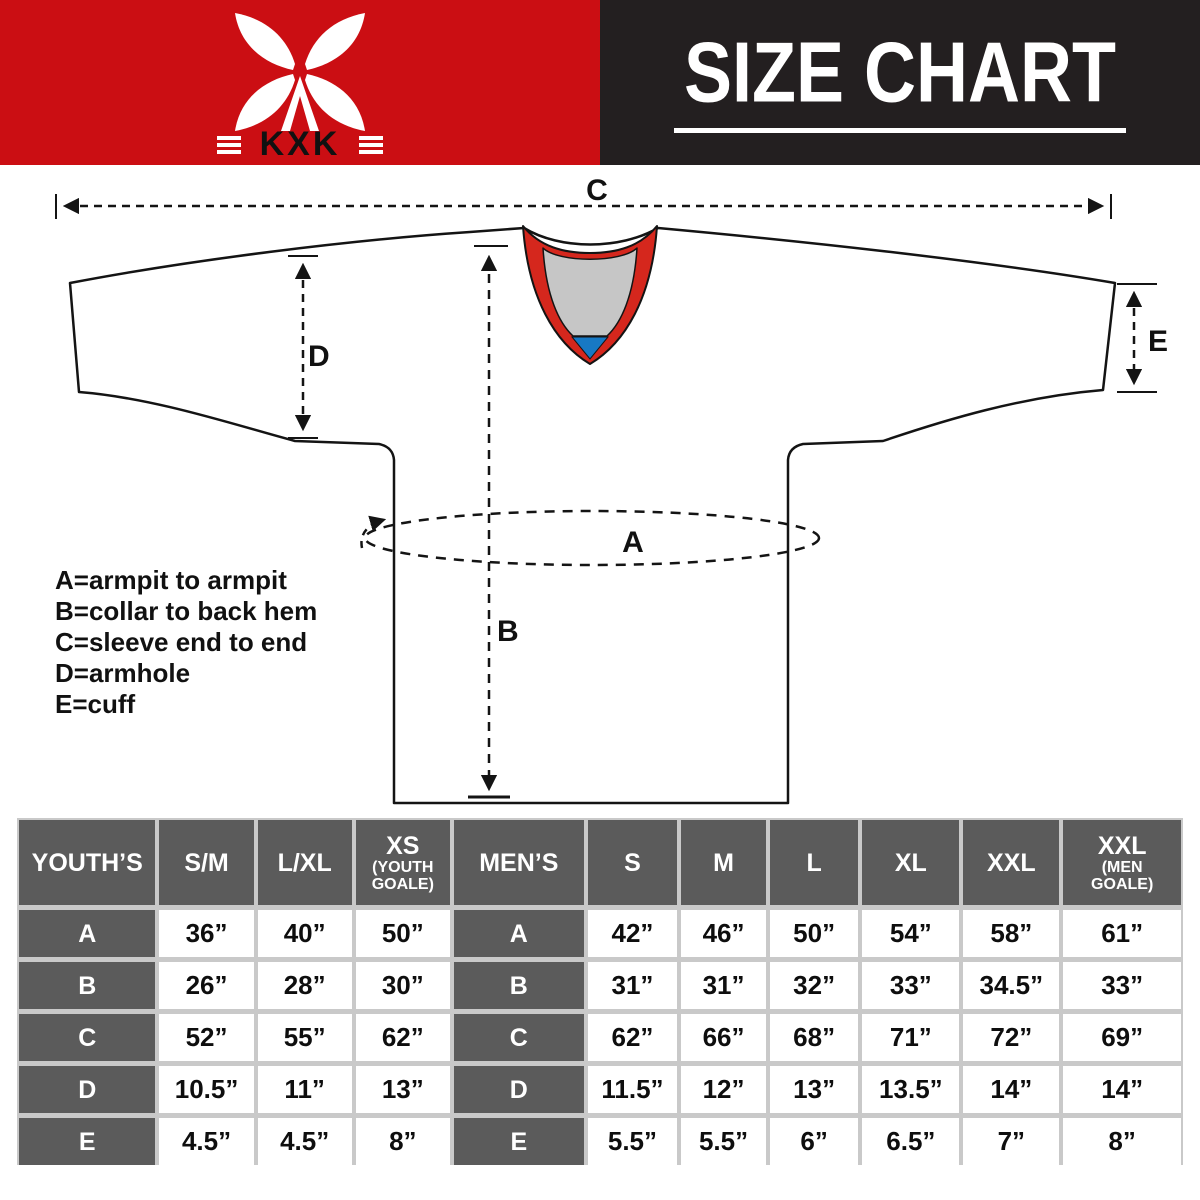 This screenshot has height=1200, width=1200. Describe the element at coordinates (403, 845) in the screenshot. I see `youth-goalie-size: XS` at that location.